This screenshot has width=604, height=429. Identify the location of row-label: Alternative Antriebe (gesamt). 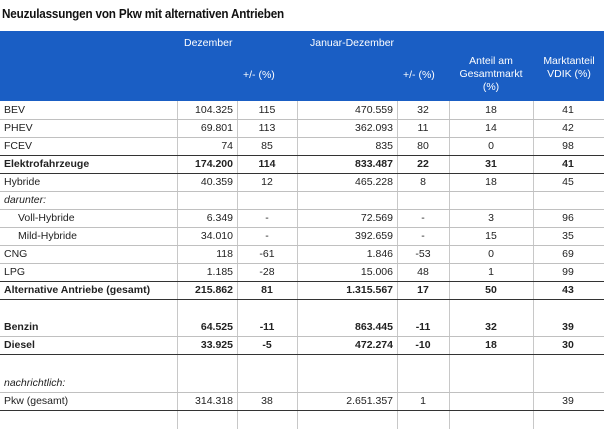
(77, 290).